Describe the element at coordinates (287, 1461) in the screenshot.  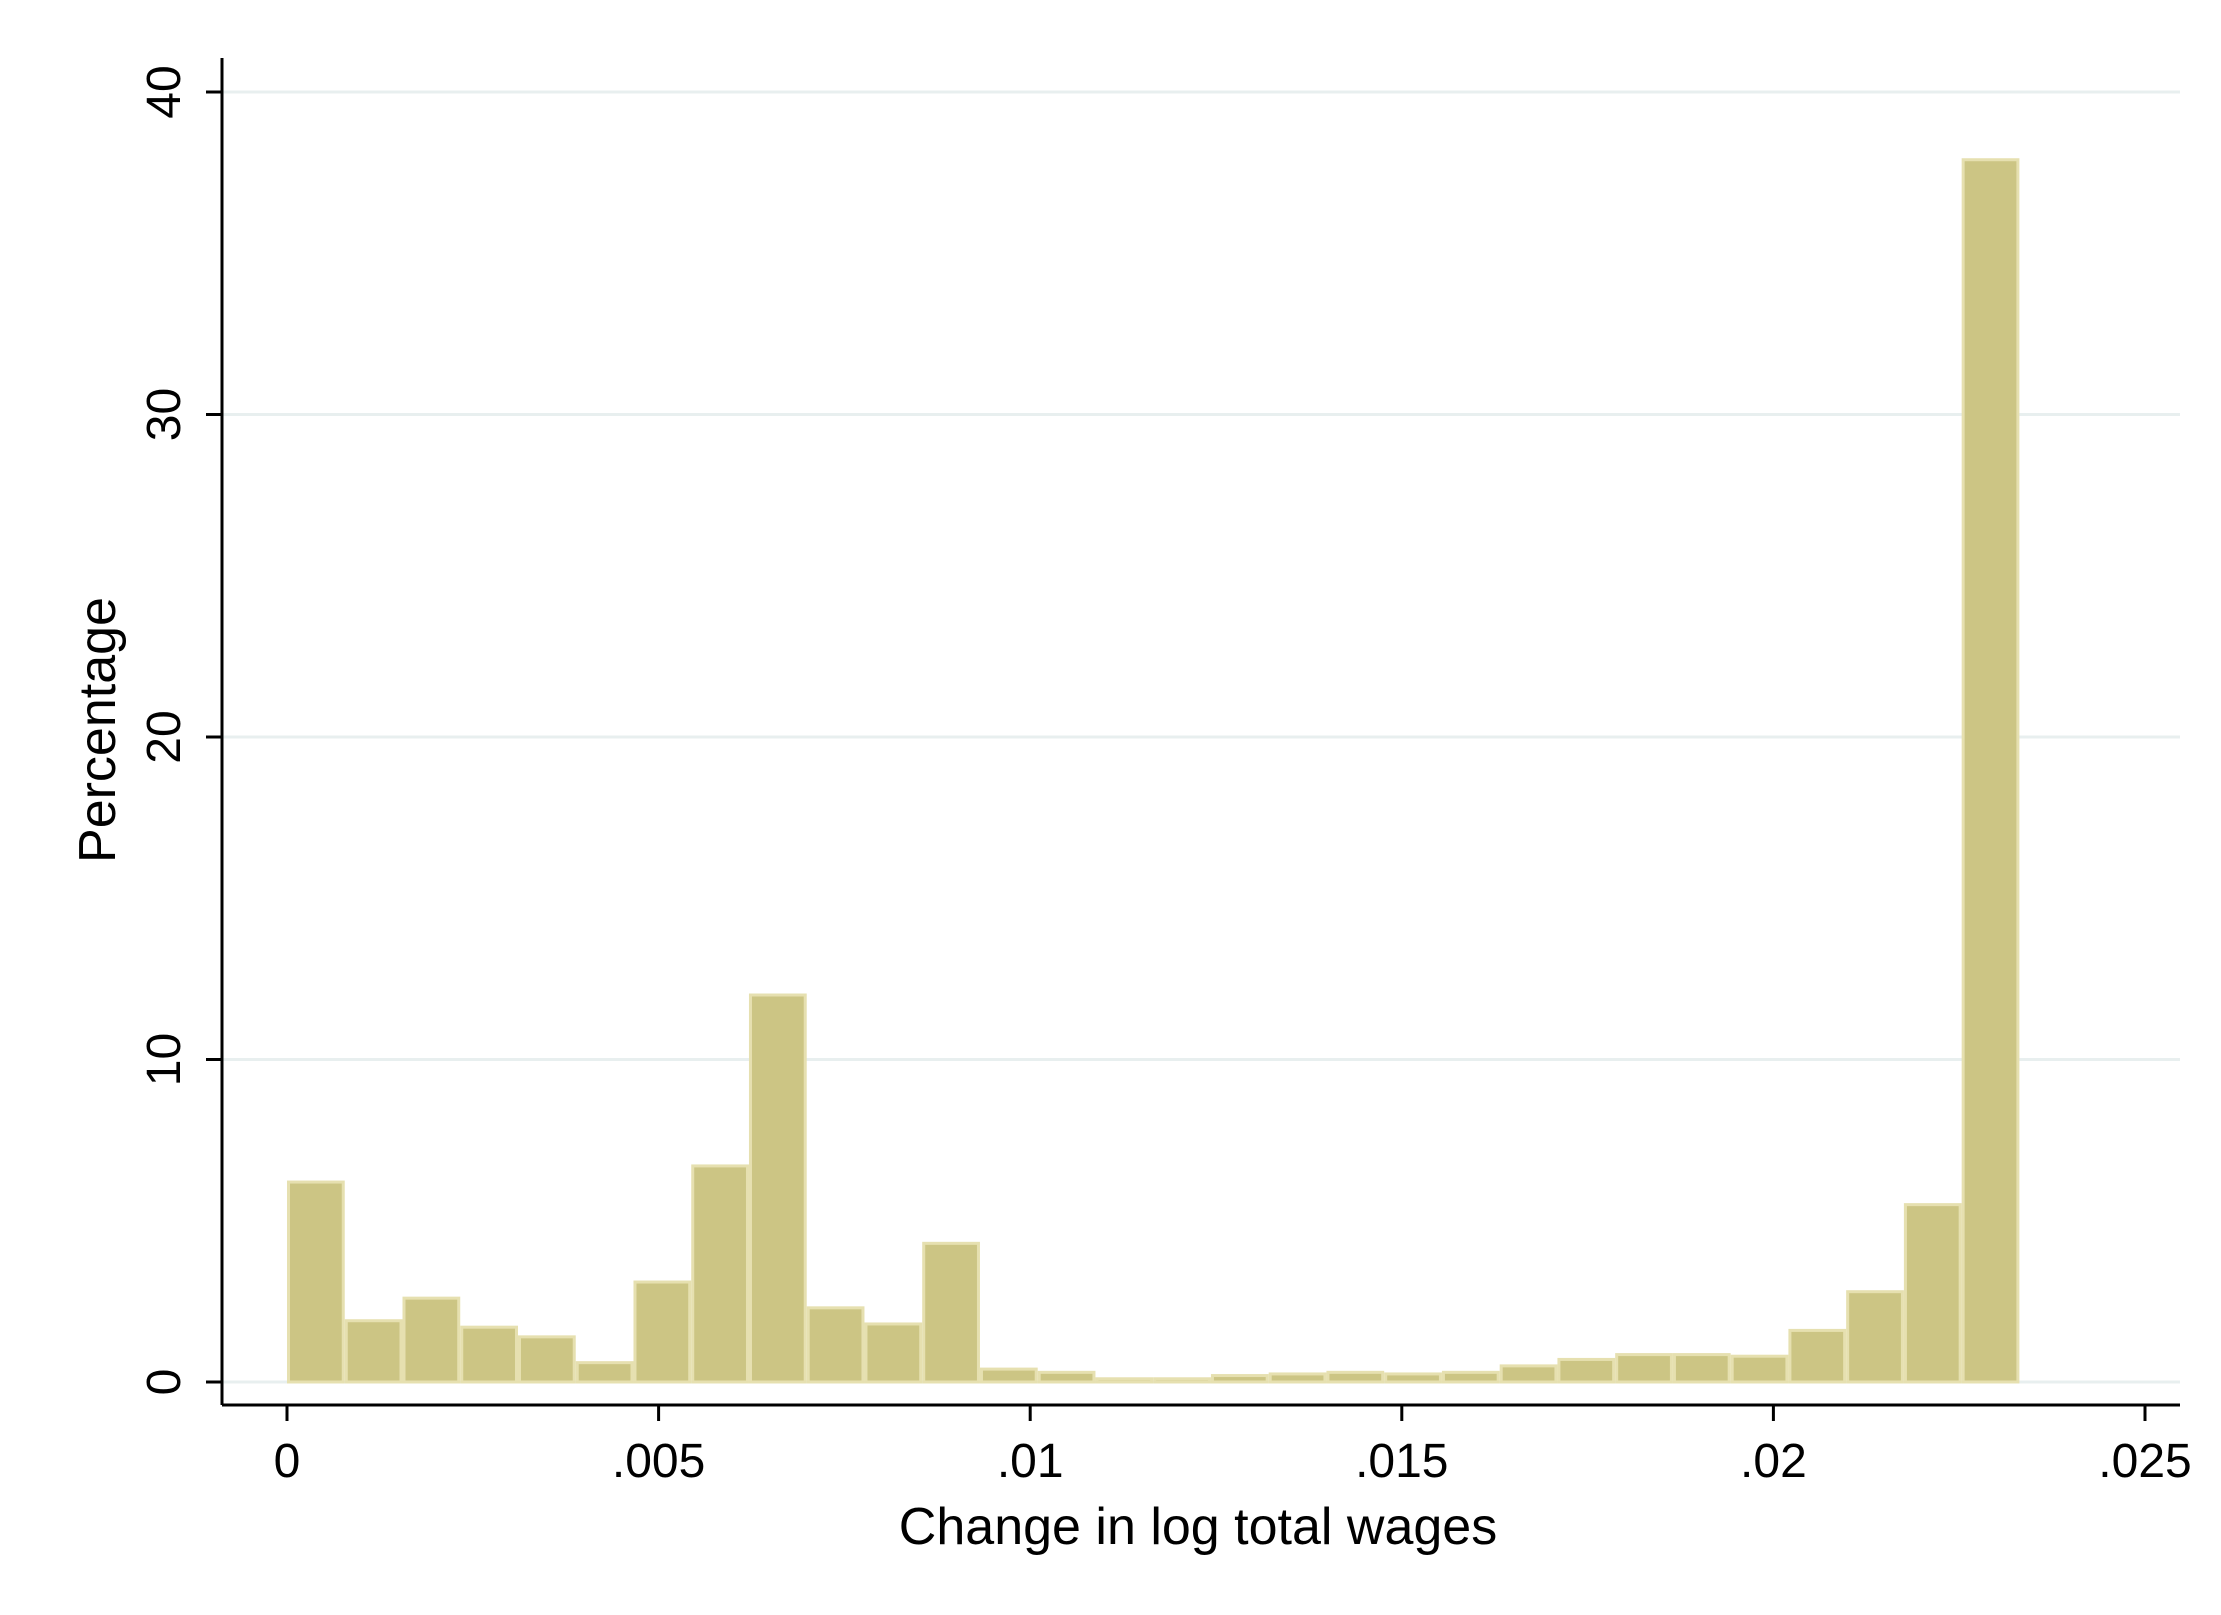
I see `x-tick-label: 0` at that location.